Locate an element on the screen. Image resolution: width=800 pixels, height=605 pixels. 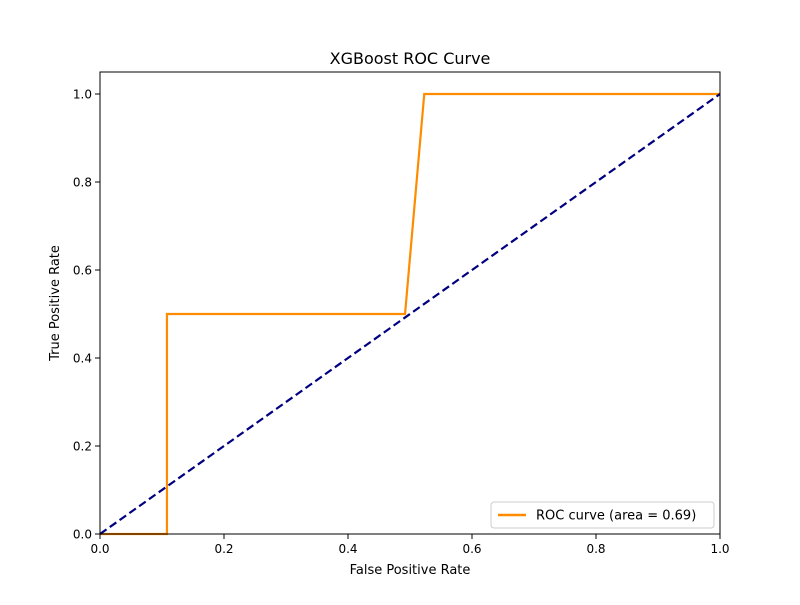
x-axis: 0.0 0.2 0.4 0.6 0.8 1.0 is located at coordinates (410, 545).